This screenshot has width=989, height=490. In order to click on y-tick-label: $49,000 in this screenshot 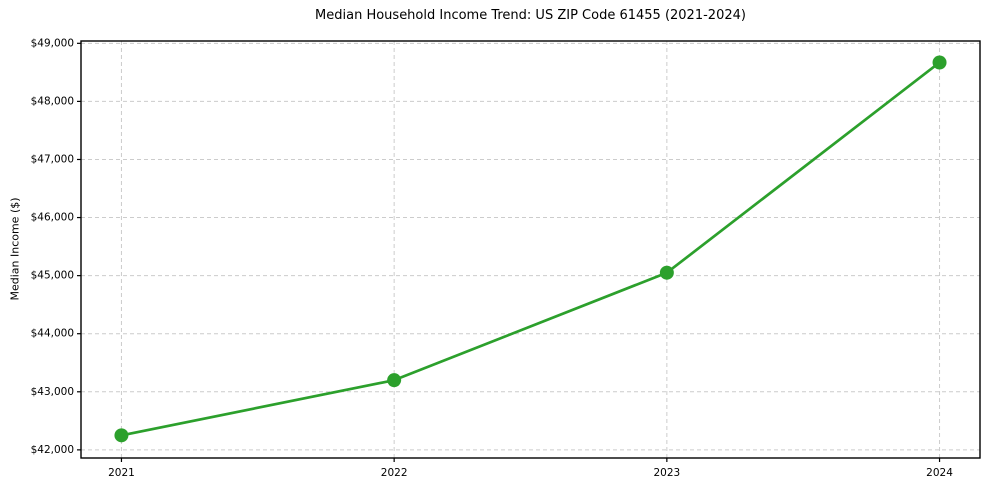, I will do `click(52, 43)`.